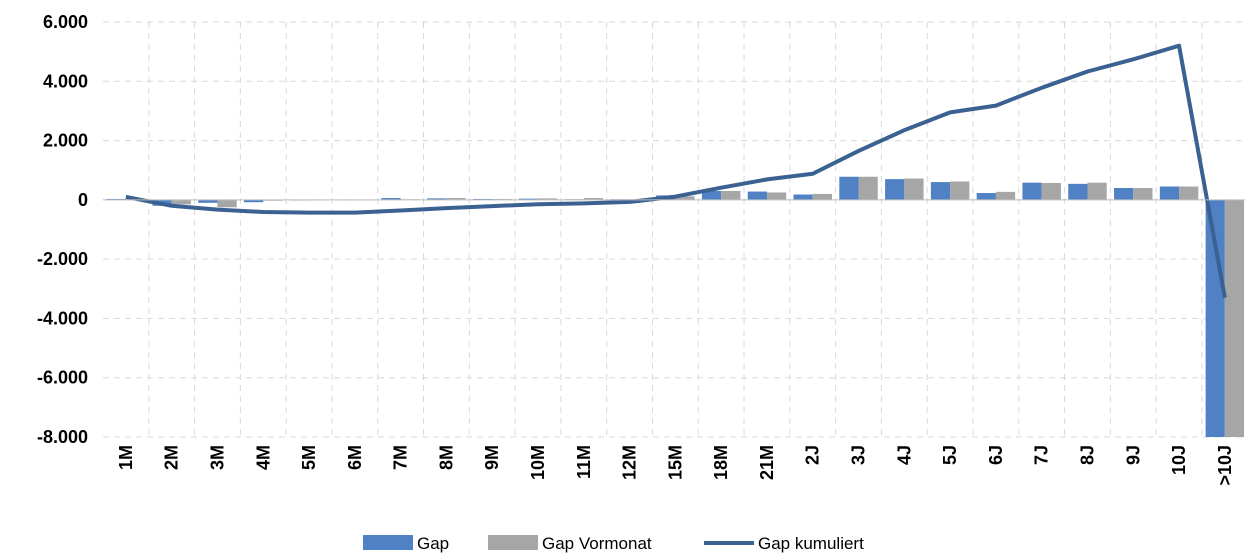 The width and height of the screenshot is (1245, 554). What do you see at coordinates (217, 457) in the screenshot?
I see `x-tick-label: 3M` at bounding box center [217, 457].